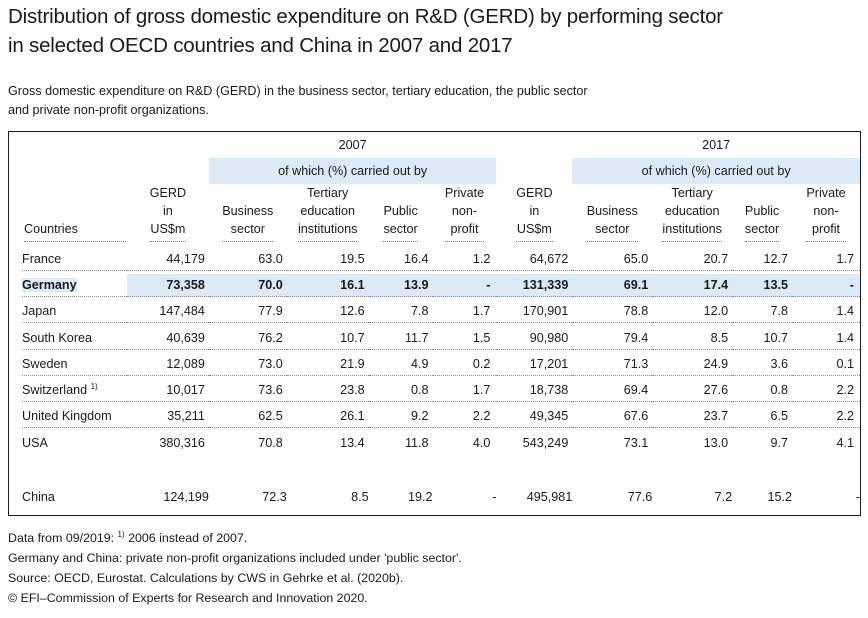  I want to click on business-2007: 73.6, so click(247, 390).